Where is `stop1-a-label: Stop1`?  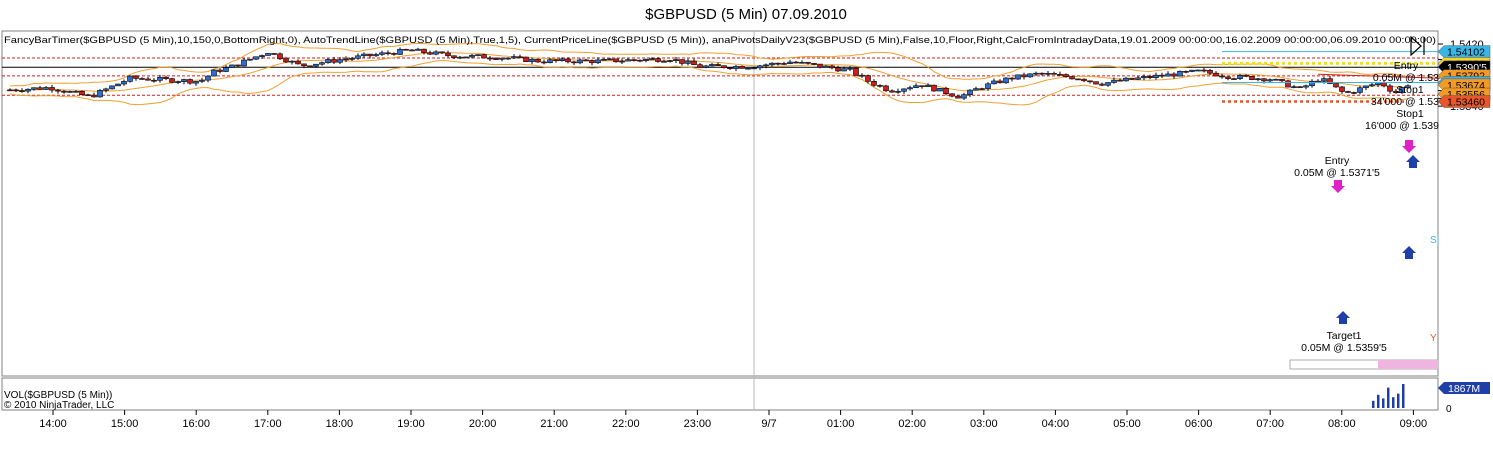
stop1-a-label: Stop1 is located at coordinates (1410, 90).